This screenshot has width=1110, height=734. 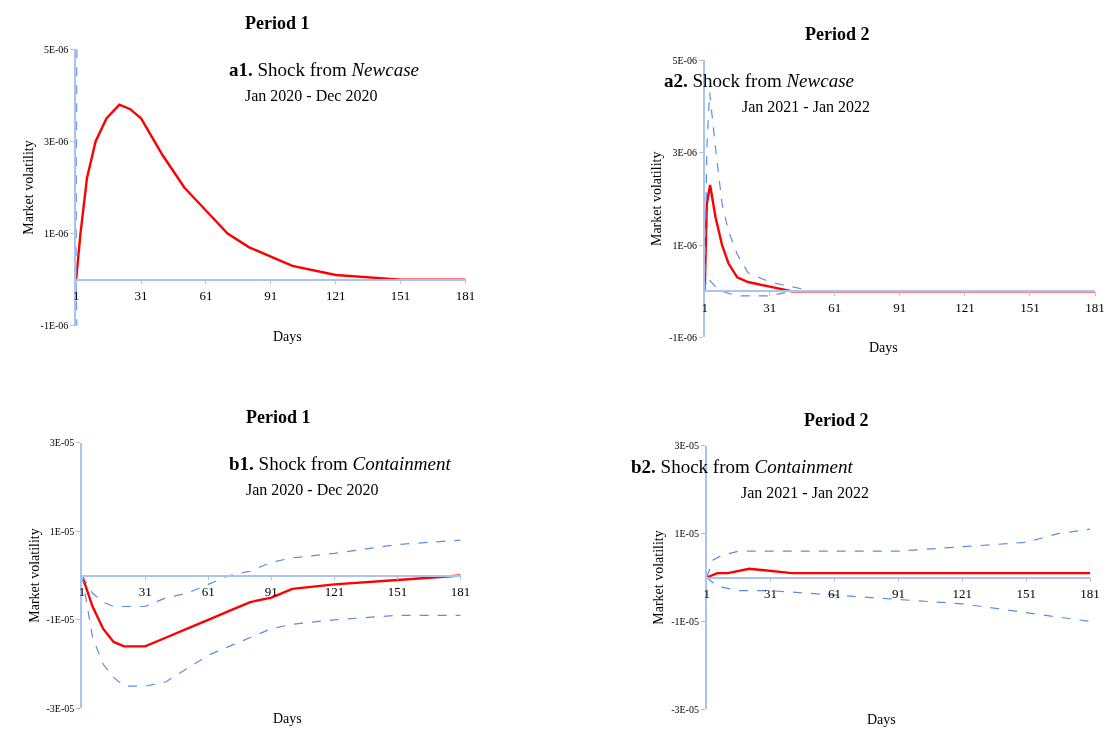 What do you see at coordinates (759, 80) in the screenshot?
I see `text: a2. Shock from Newcase` at bounding box center [759, 80].